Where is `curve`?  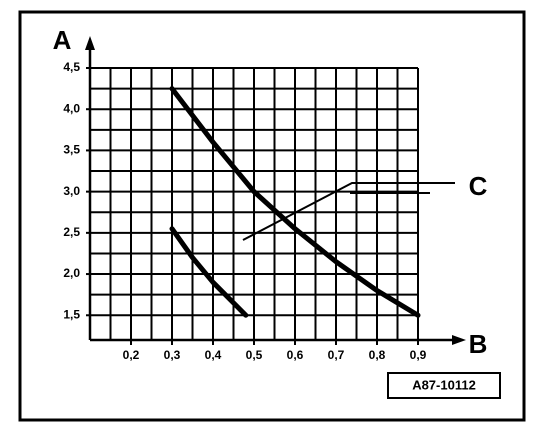 curve is located at coordinates (209, 272).